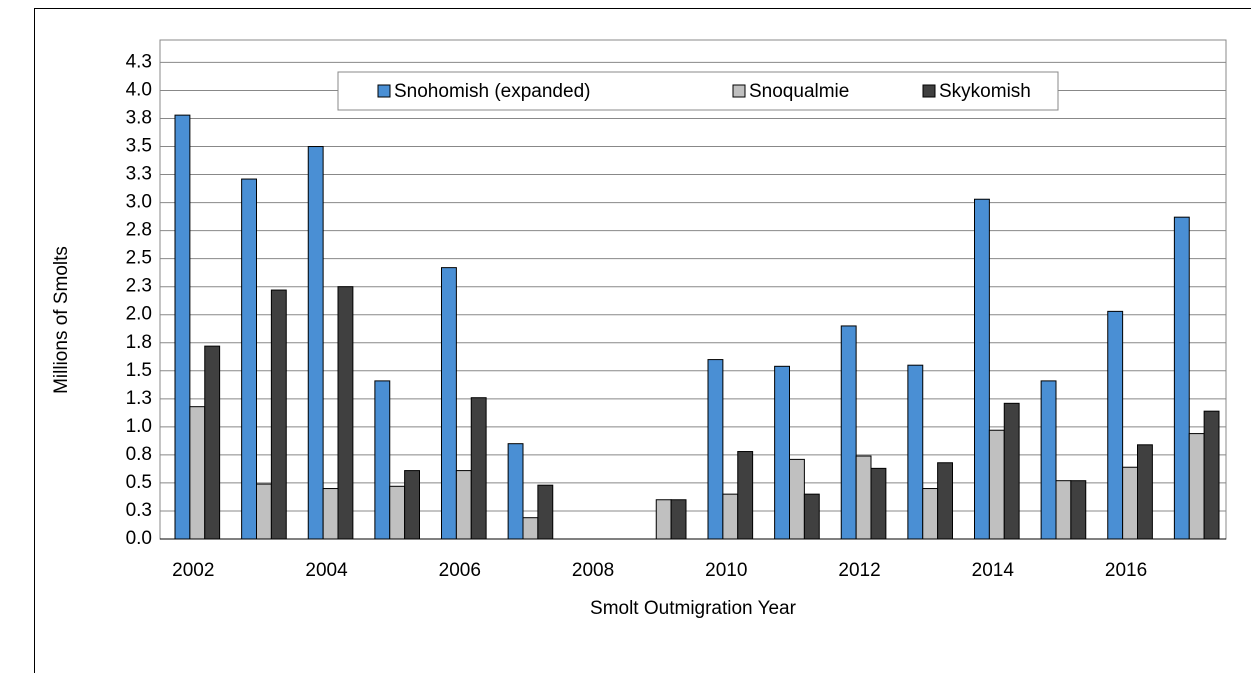 The height and width of the screenshot is (673, 1251). I want to click on y-tick-label: 2.5, so click(139, 258).